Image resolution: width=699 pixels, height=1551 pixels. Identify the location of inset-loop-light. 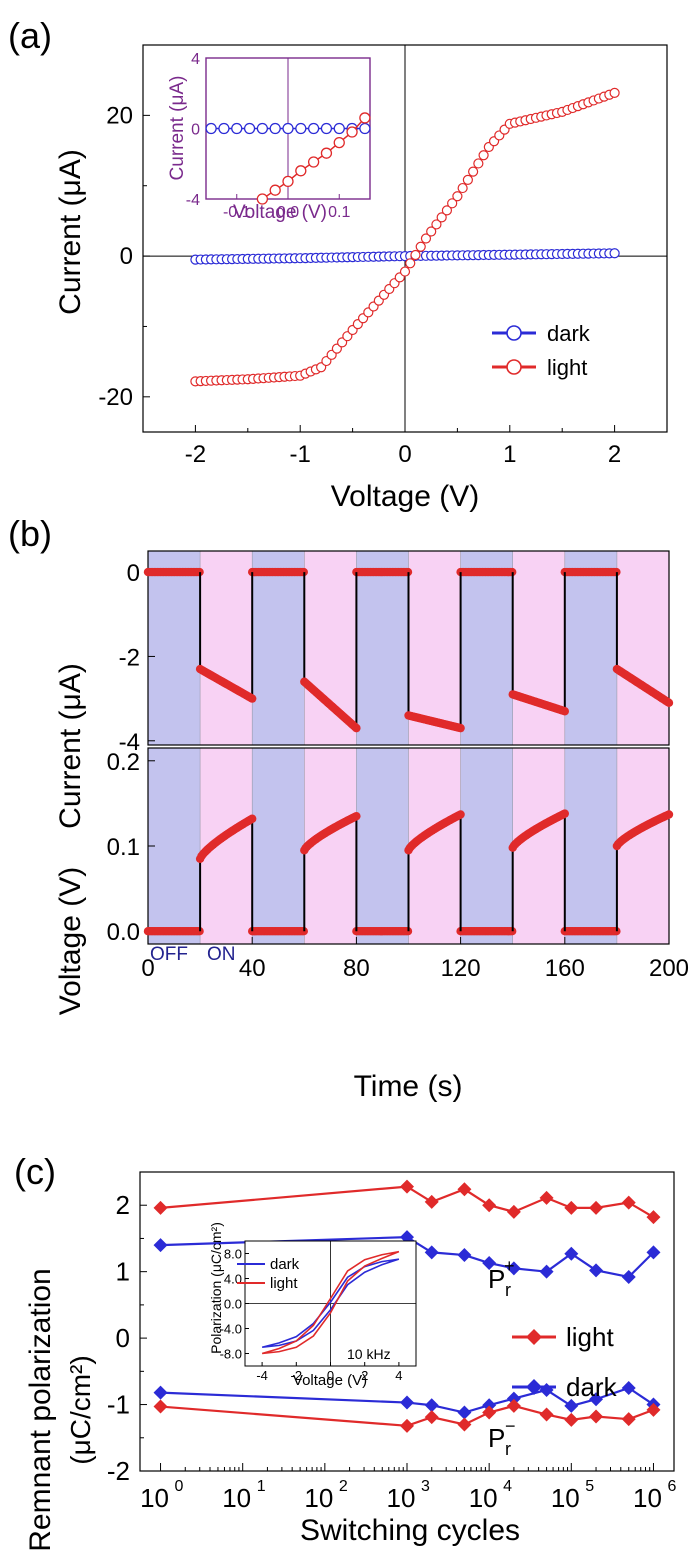
(330, 1302).